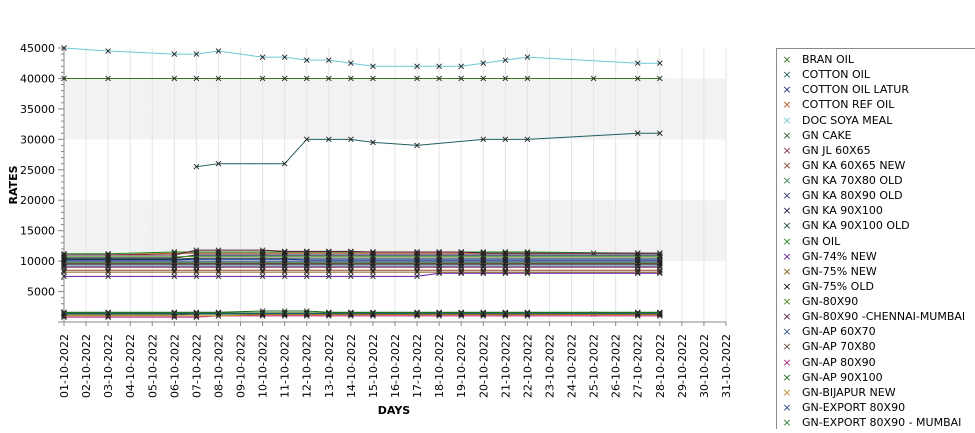  Describe the element at coordinates (815, 59) in the screenshot. I see `legend-item: × BRAN OIL` at that location.